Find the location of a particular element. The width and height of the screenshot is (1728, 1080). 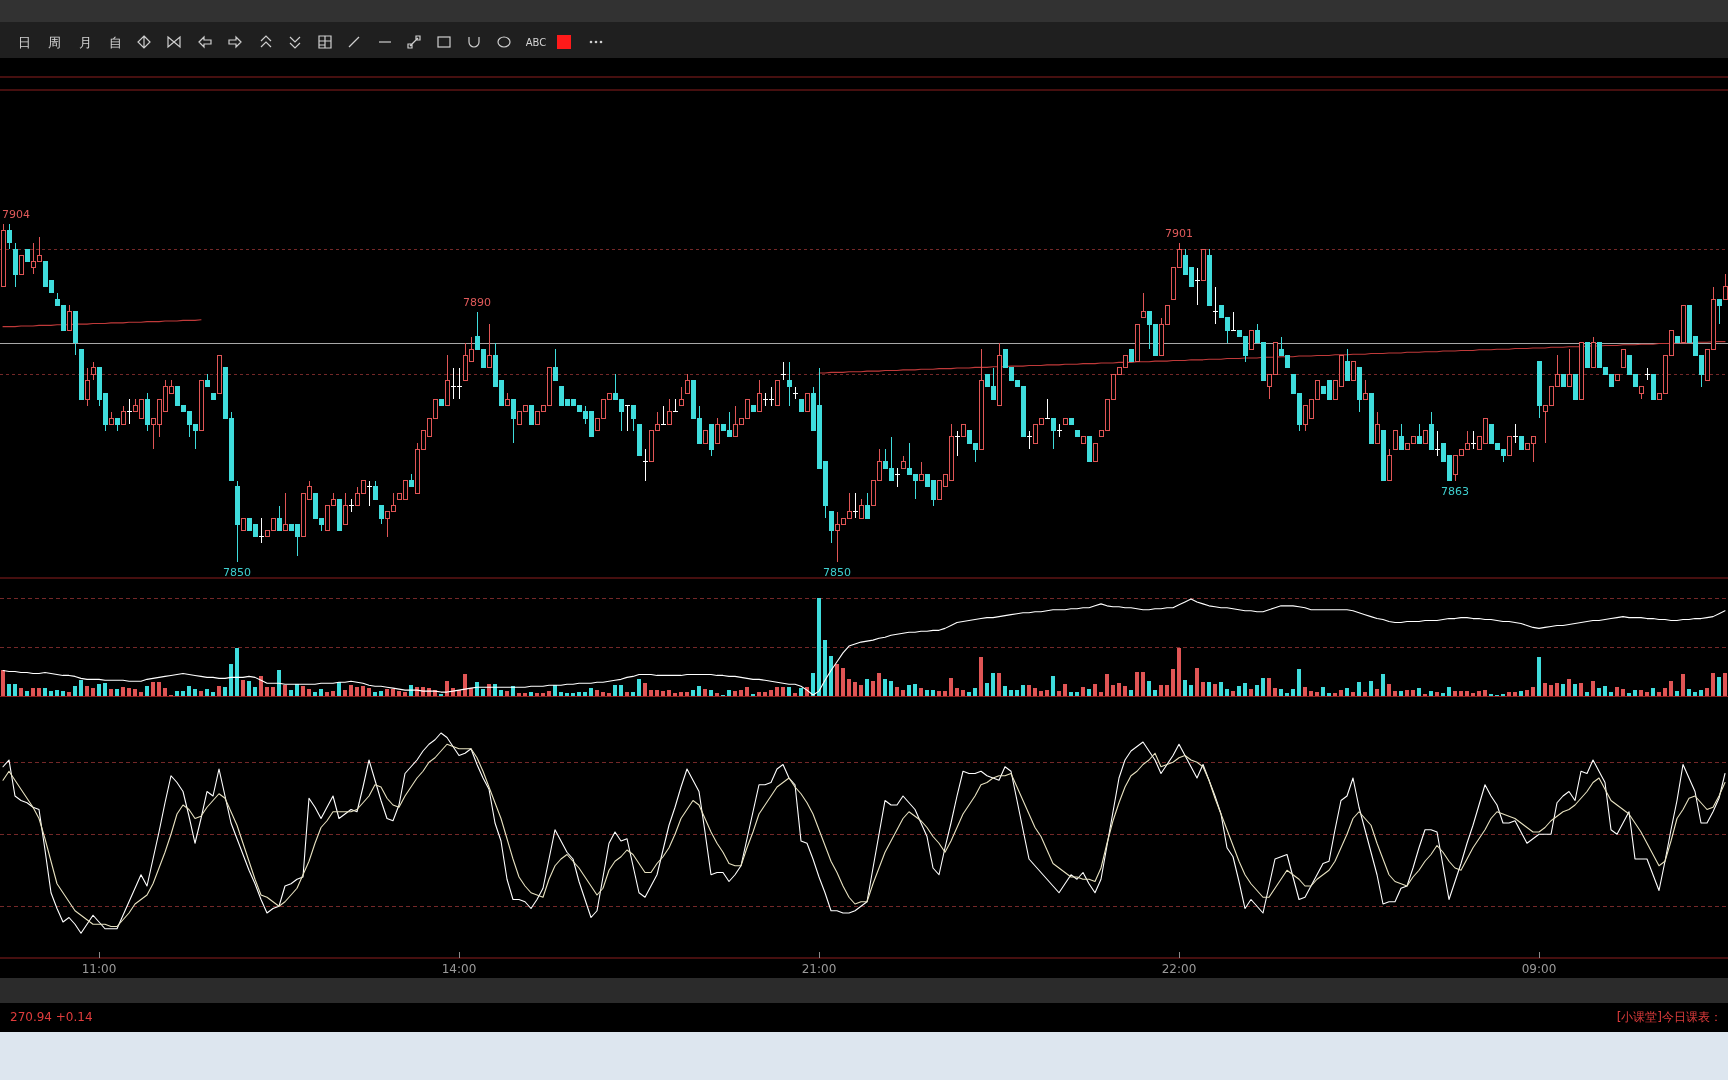

text: 7904 is located at coordinates (16, 214).